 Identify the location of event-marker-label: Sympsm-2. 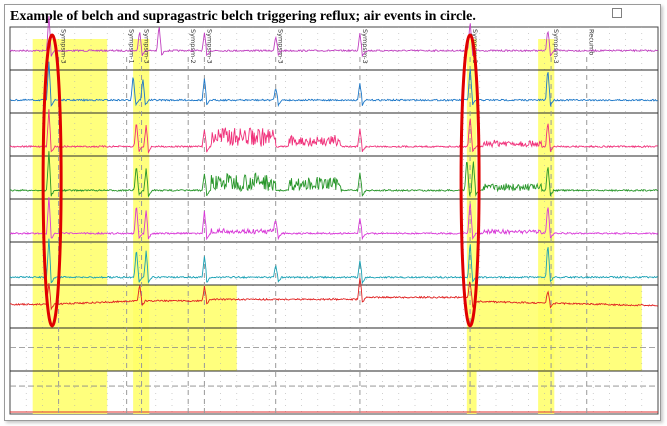
(193, 46).